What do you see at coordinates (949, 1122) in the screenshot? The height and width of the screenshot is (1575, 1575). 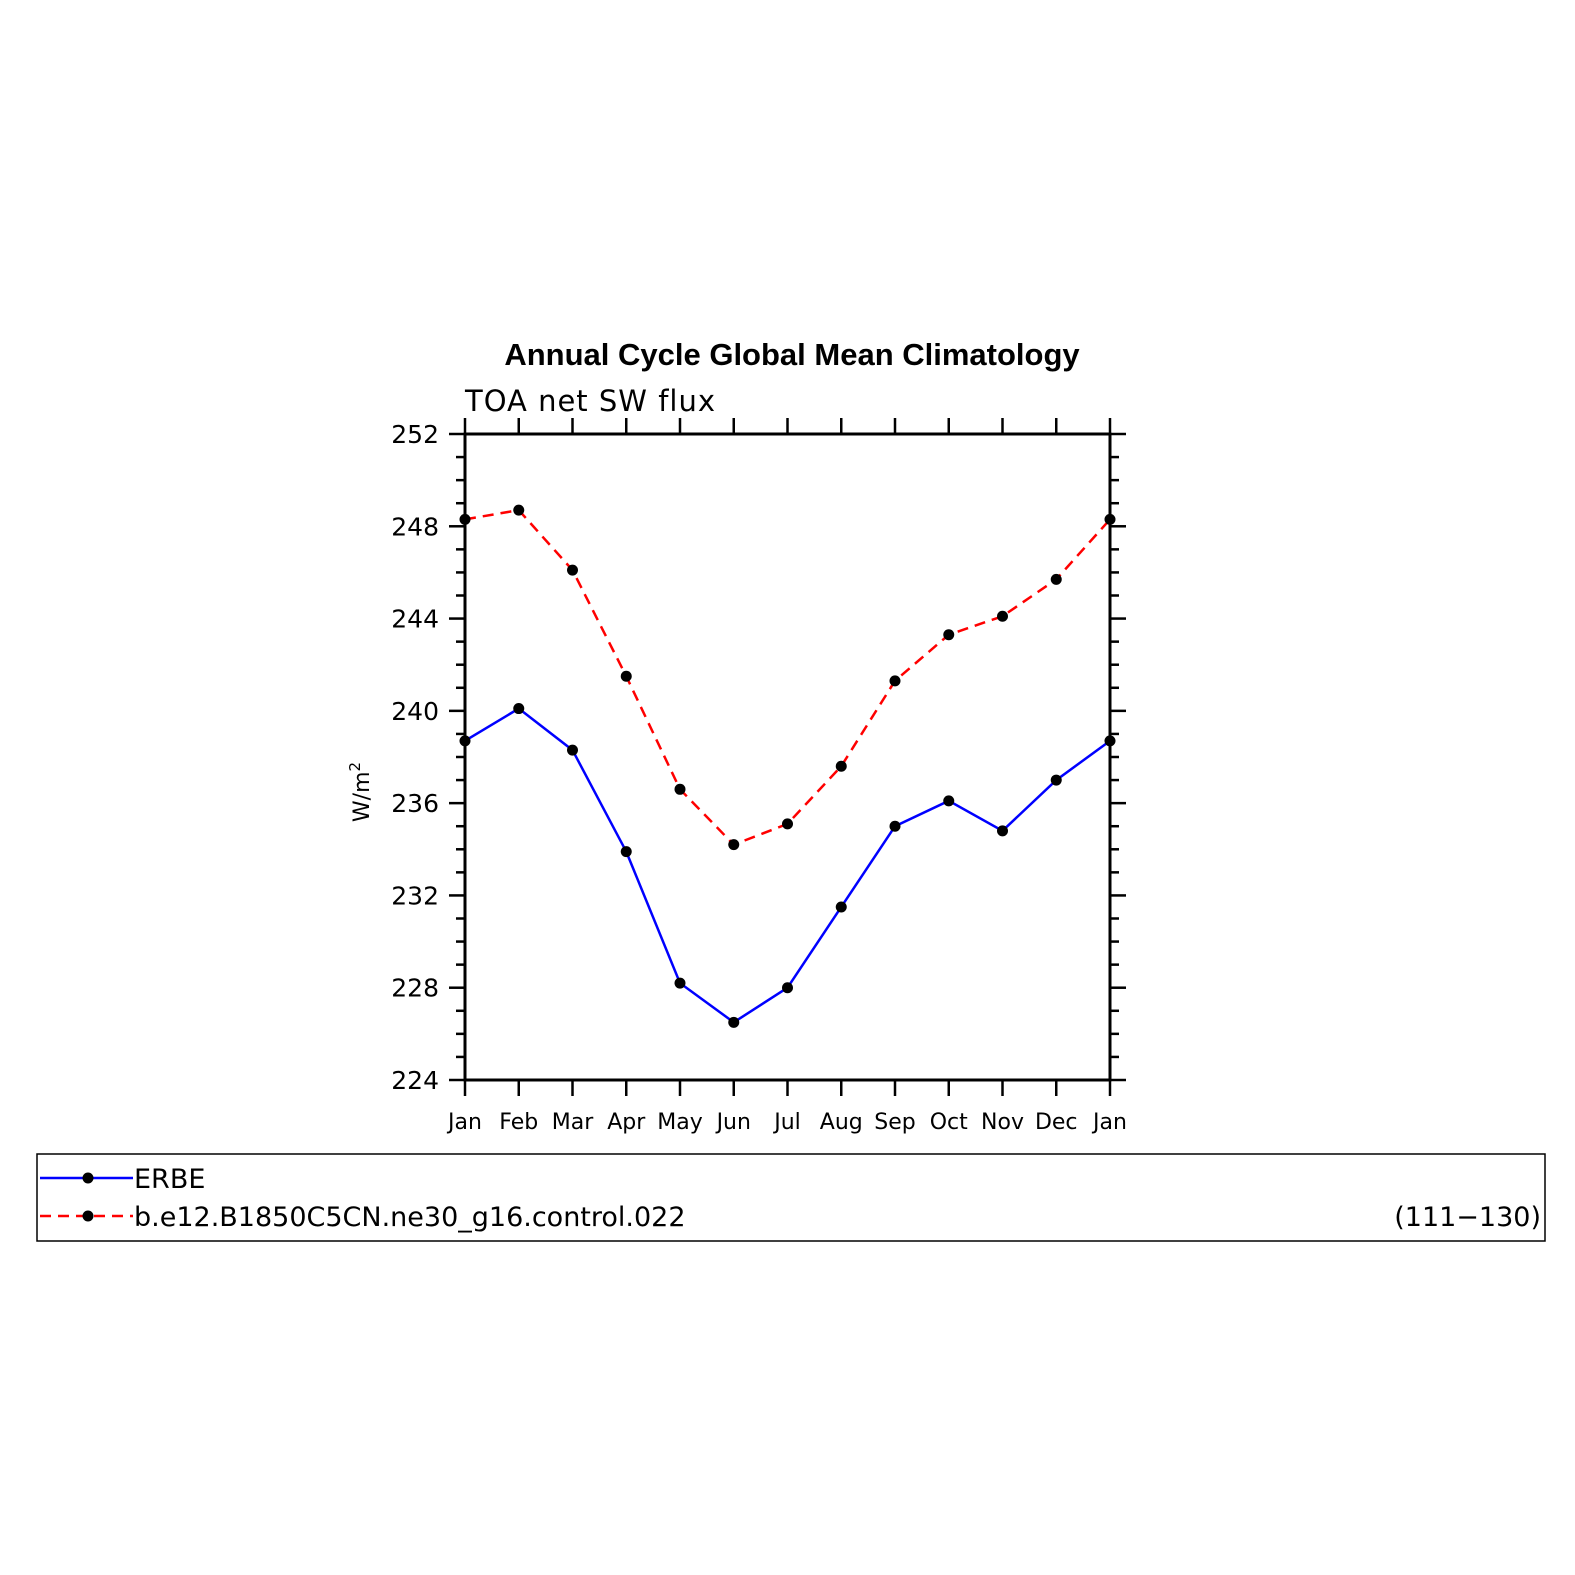 I see `x-tick-label: Oct` at bounding box center [949, 1122].